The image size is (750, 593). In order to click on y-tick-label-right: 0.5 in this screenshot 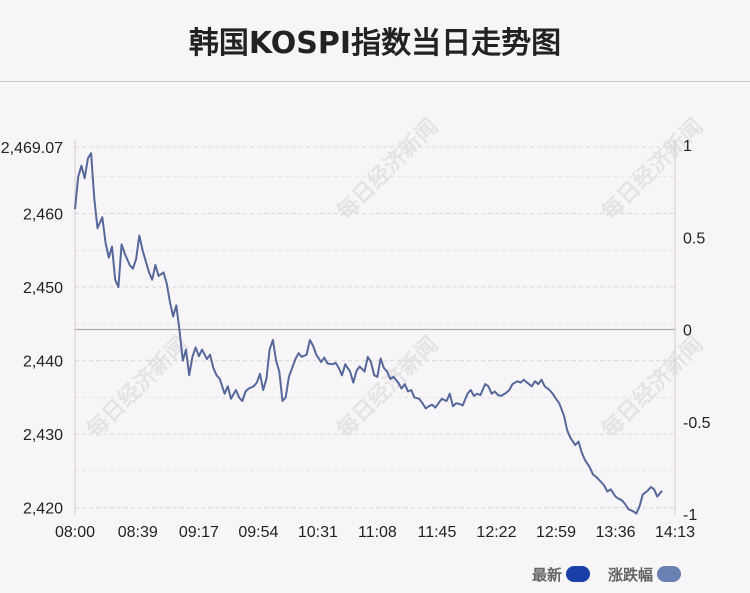, I will do `click(694, 238)`.